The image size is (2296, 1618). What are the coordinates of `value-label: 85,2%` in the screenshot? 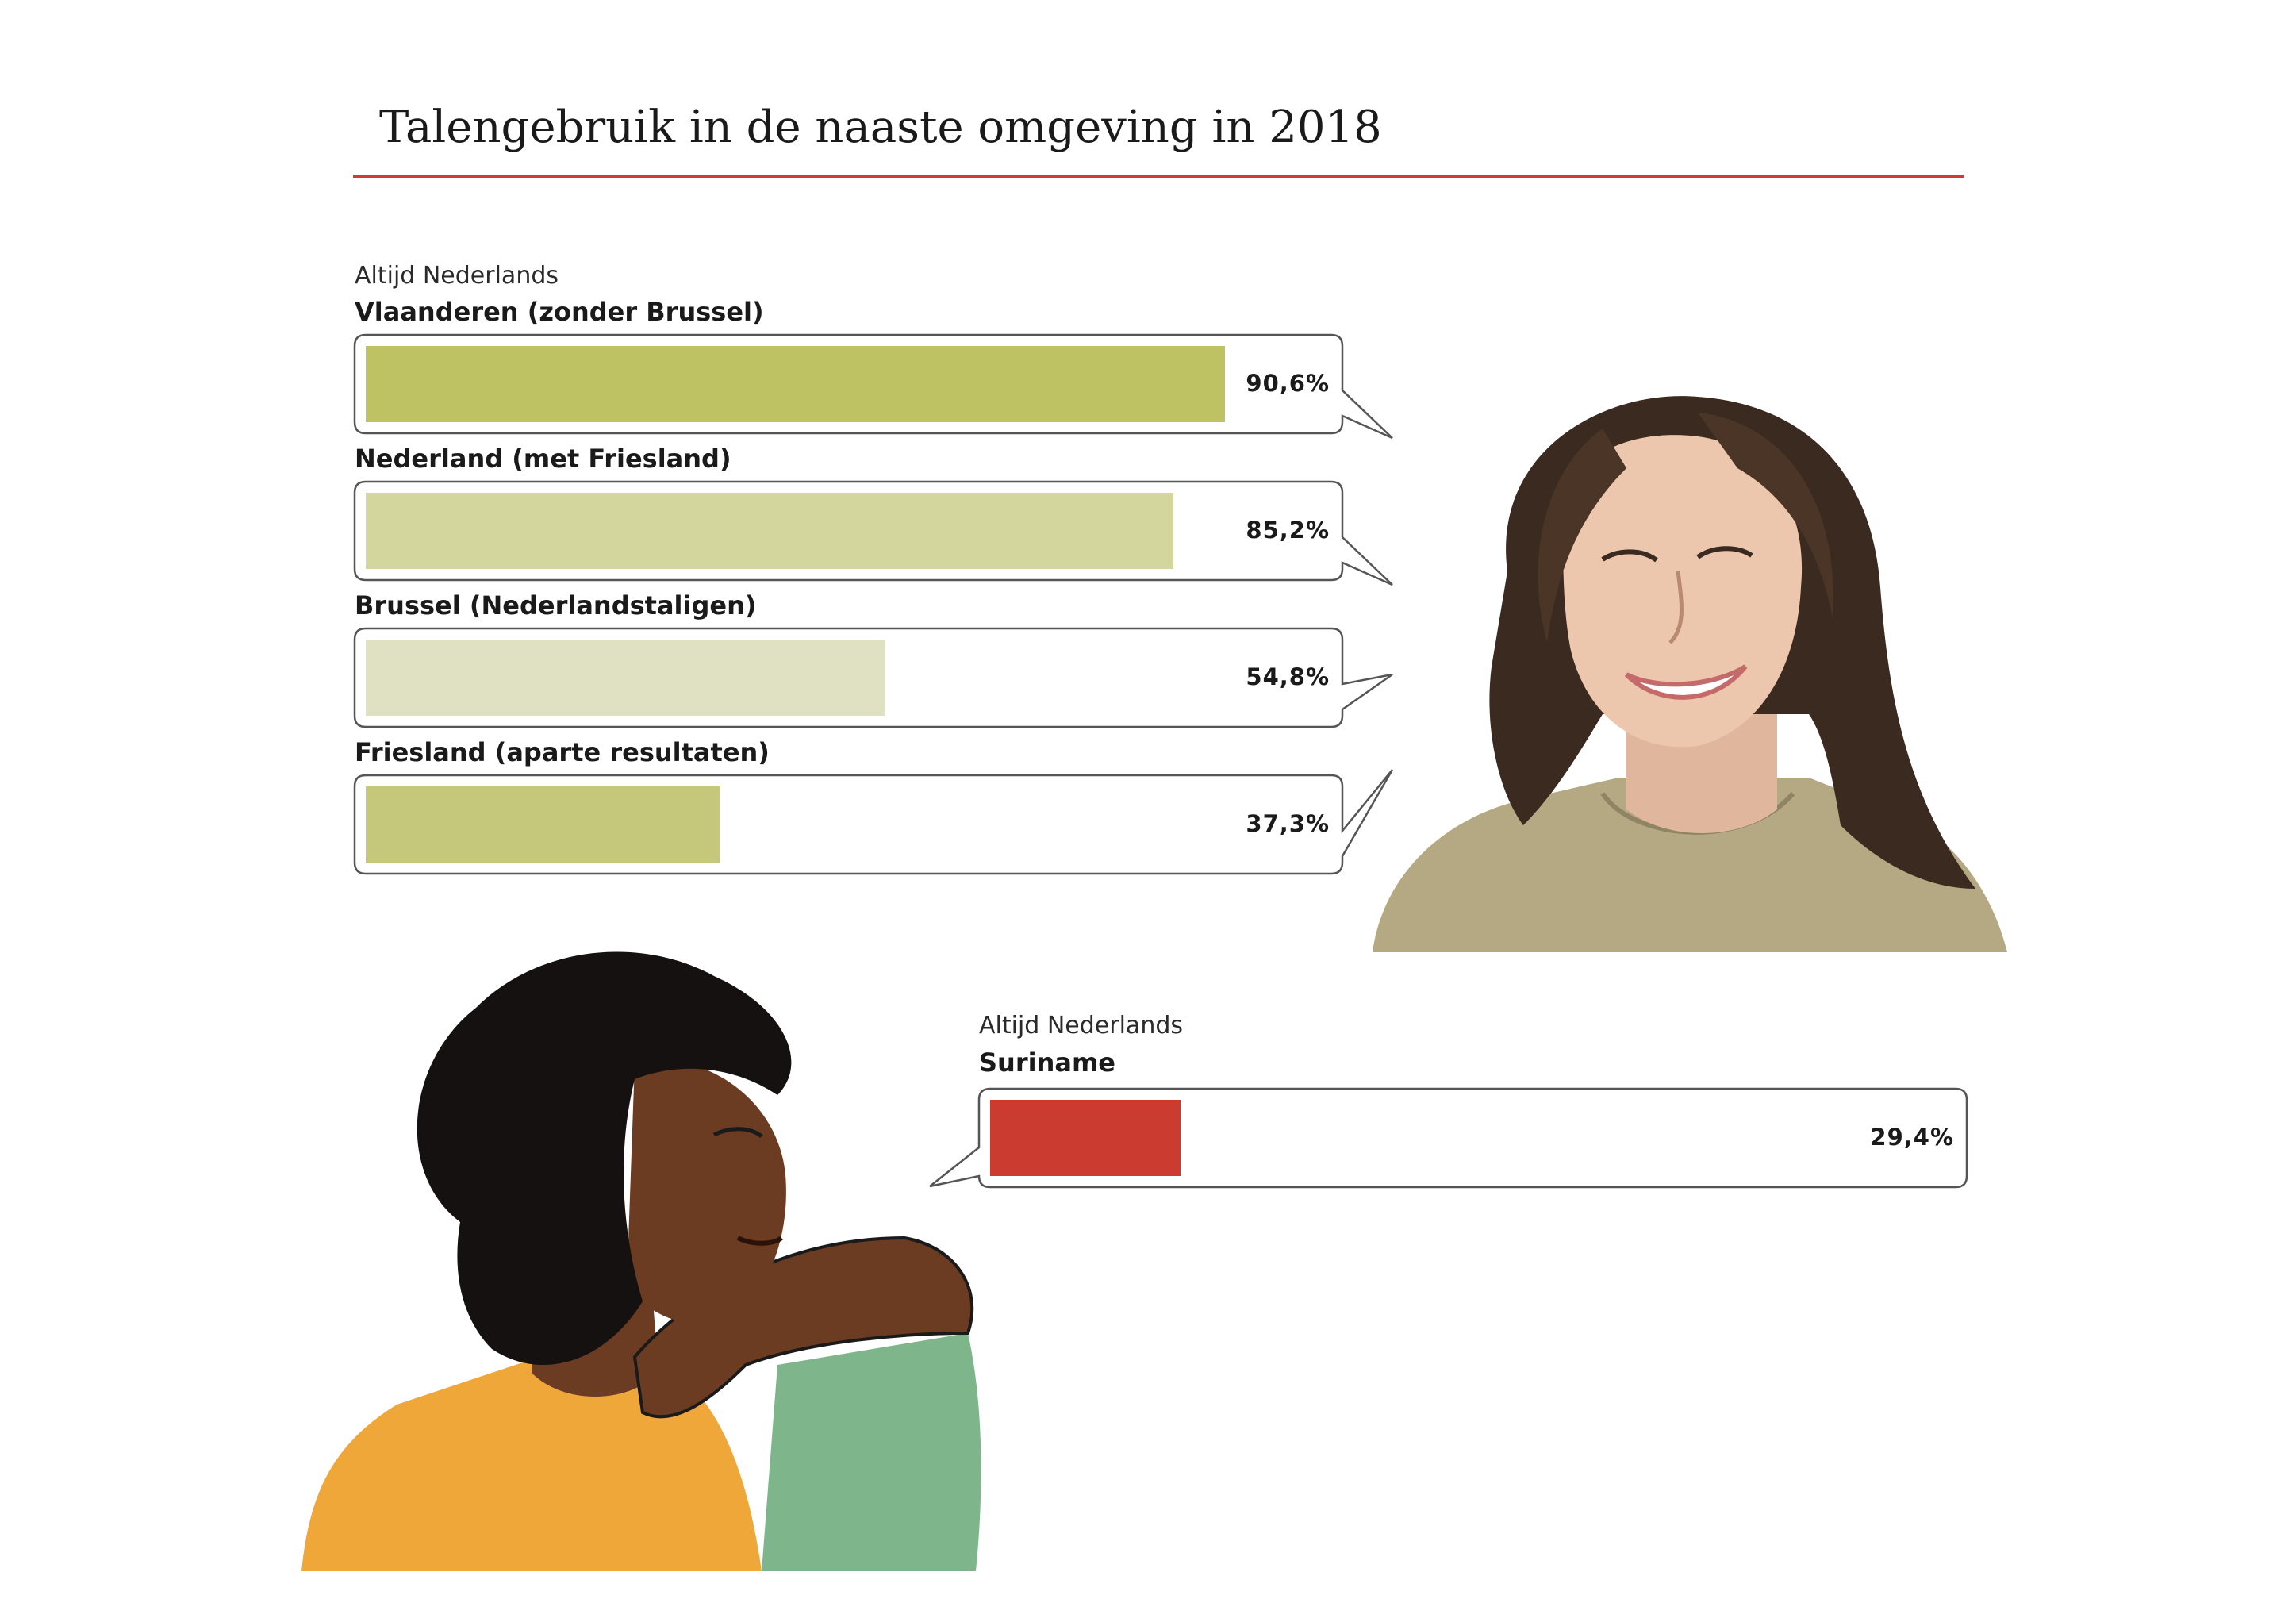 It's located at (1288, 530).